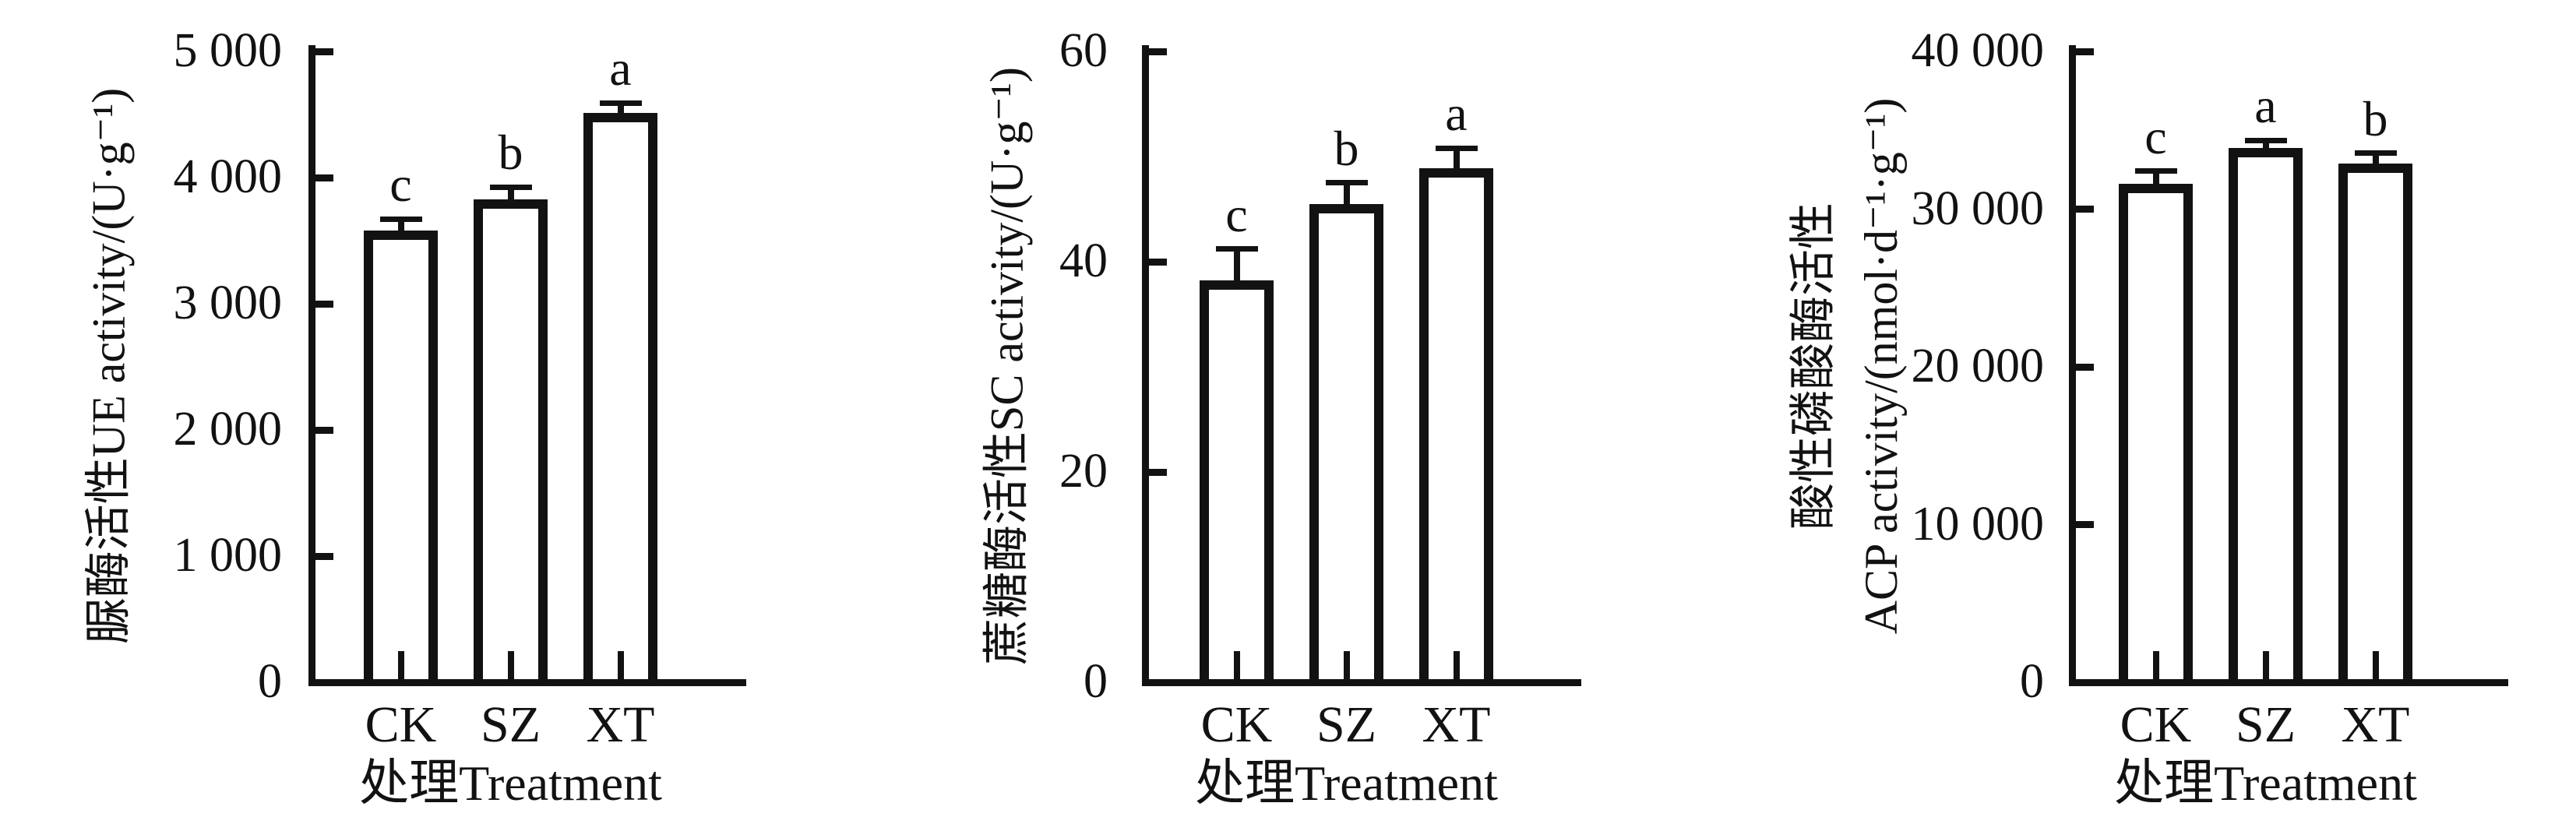  I want to click on y-axis-label: 蔗糖酶活性SC activity/(U·g⁻¹), so click(1008, 366).